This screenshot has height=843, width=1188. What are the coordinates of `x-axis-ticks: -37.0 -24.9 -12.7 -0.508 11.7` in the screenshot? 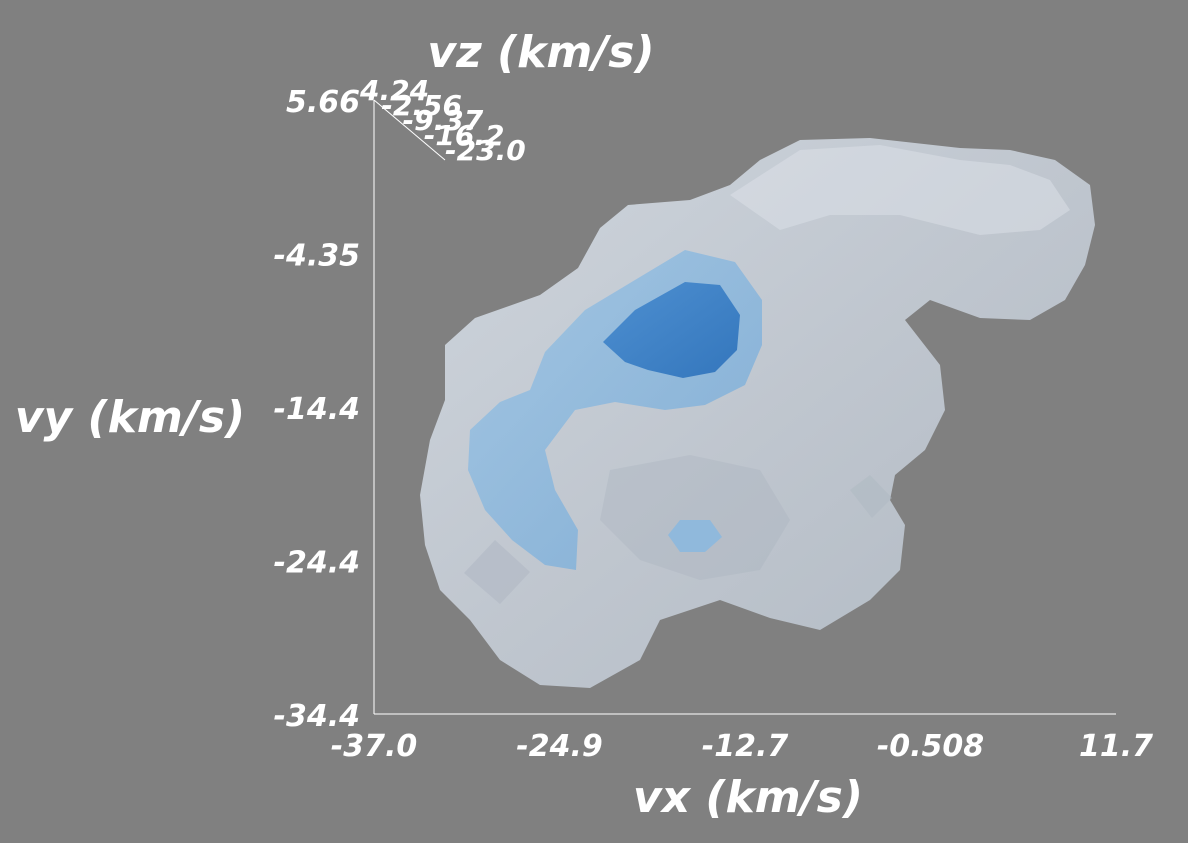 It's located at (742, 746).